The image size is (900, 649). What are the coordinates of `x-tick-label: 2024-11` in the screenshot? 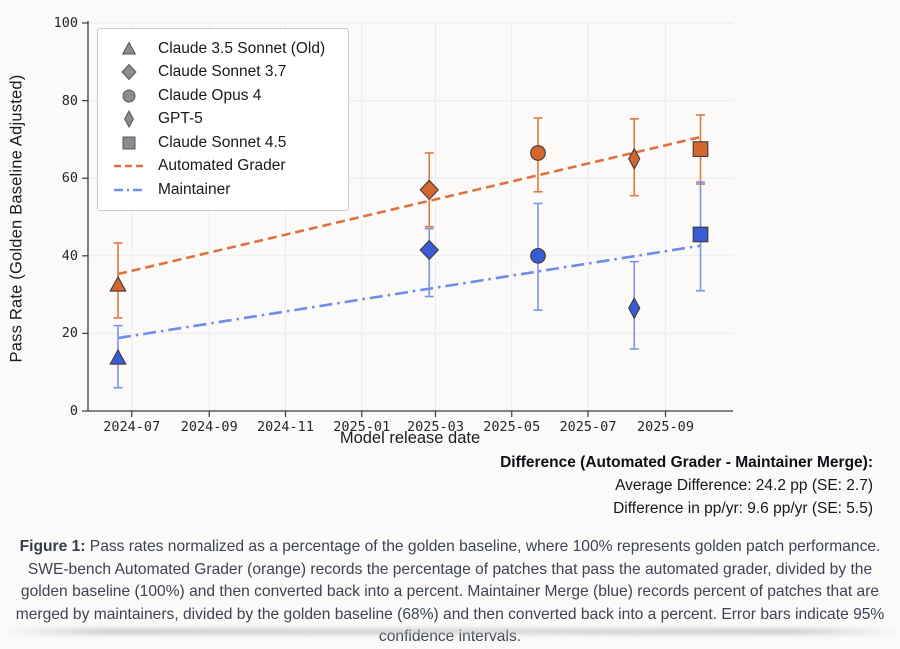 It's located at (285, 427).